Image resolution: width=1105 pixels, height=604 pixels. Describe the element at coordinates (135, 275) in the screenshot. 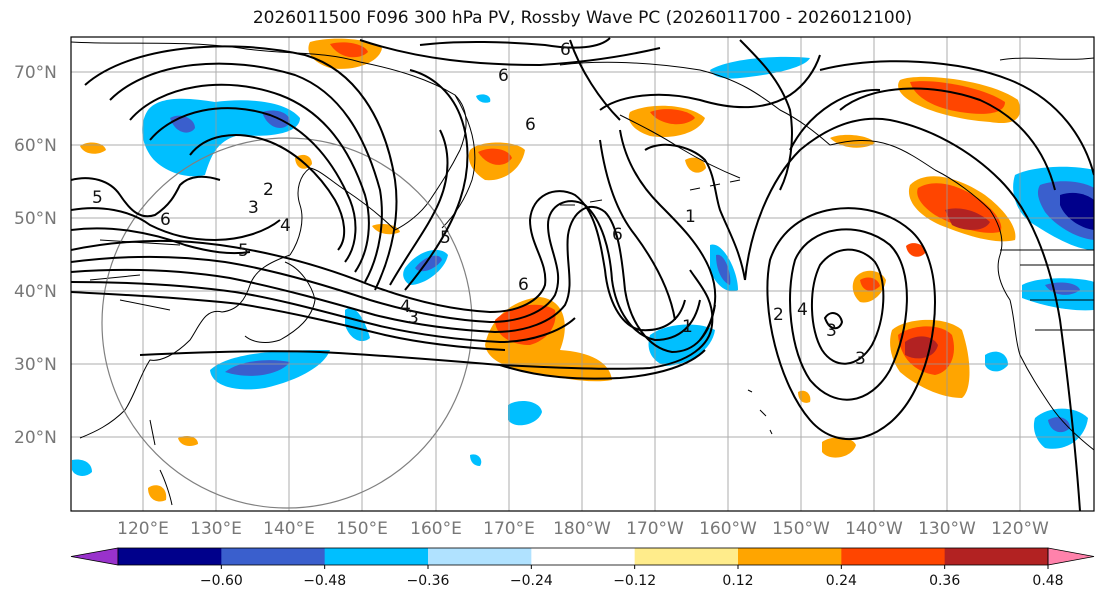

I see `coast-asia-interior` at that location.